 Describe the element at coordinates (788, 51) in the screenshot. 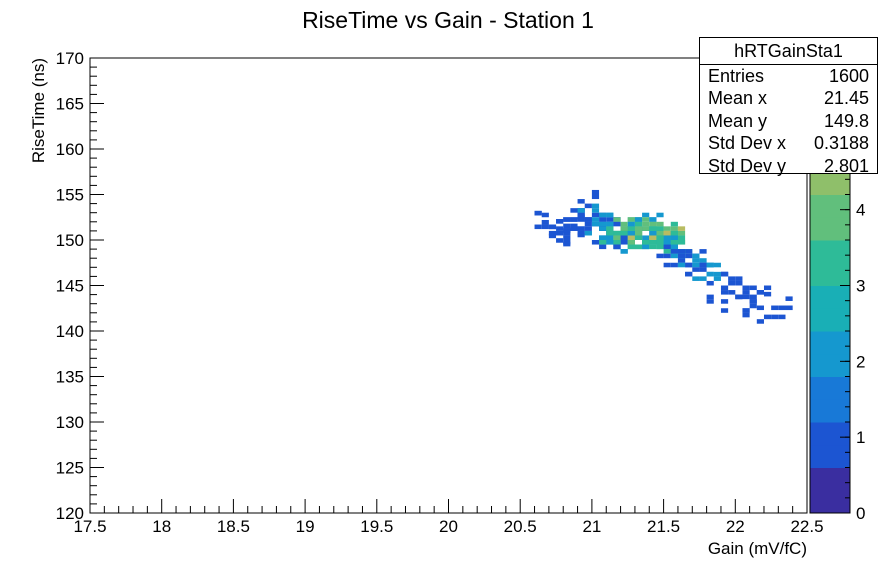

I see `stats-title: hRTGainSta1` at that location.